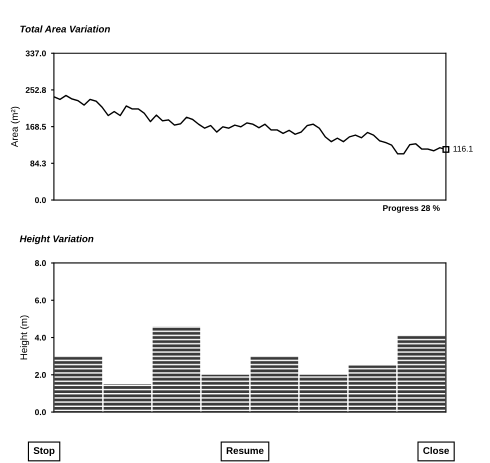  I want to click on text: Resume, so click(245, 450).